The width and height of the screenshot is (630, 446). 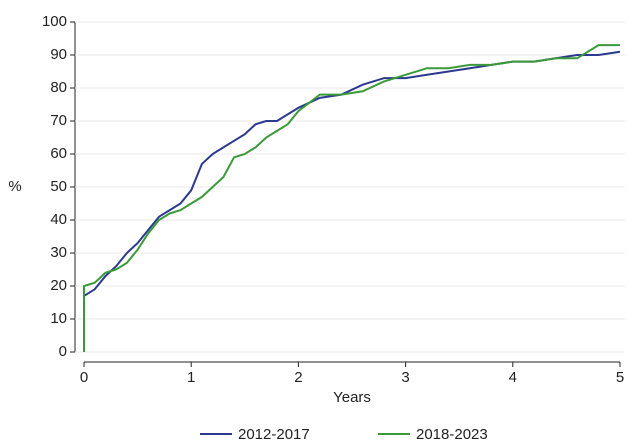 I want to click on y-tick-label: 90, so click(x=58, y=54).